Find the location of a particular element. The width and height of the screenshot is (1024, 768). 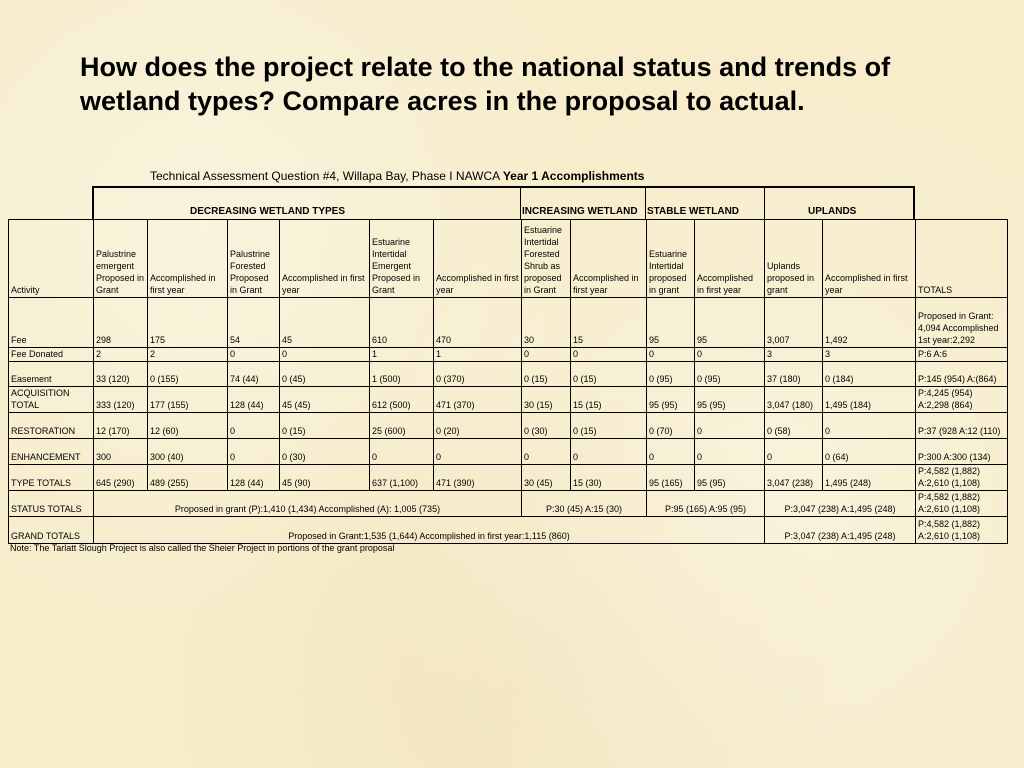

table-cell: 33 (120) is located at coordinates (120, 374).